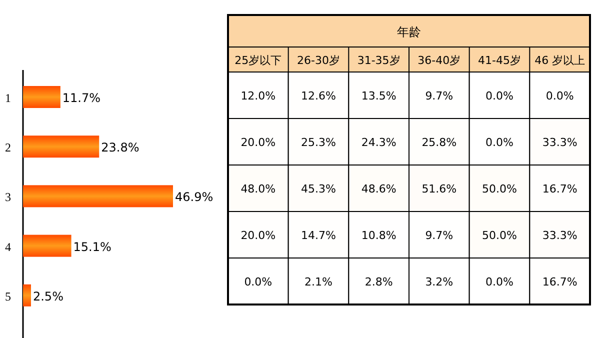  Describe the element at coordinates (378, 60) in the screenshot. I see `x-tick-label: 31-35岁` at that location.